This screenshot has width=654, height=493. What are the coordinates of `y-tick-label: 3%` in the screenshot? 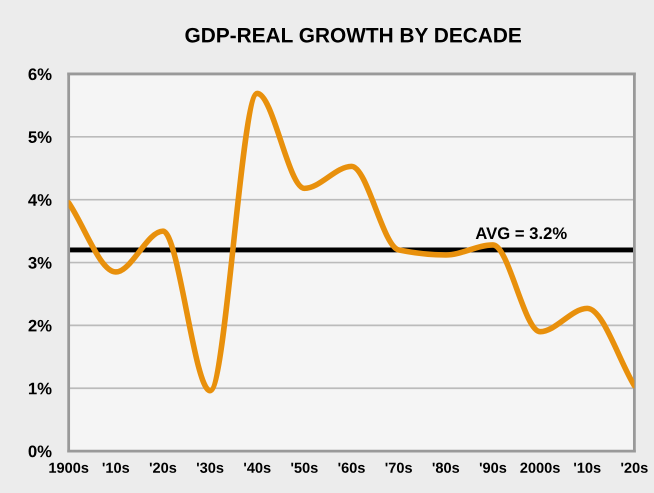 It's located at (40, 262).